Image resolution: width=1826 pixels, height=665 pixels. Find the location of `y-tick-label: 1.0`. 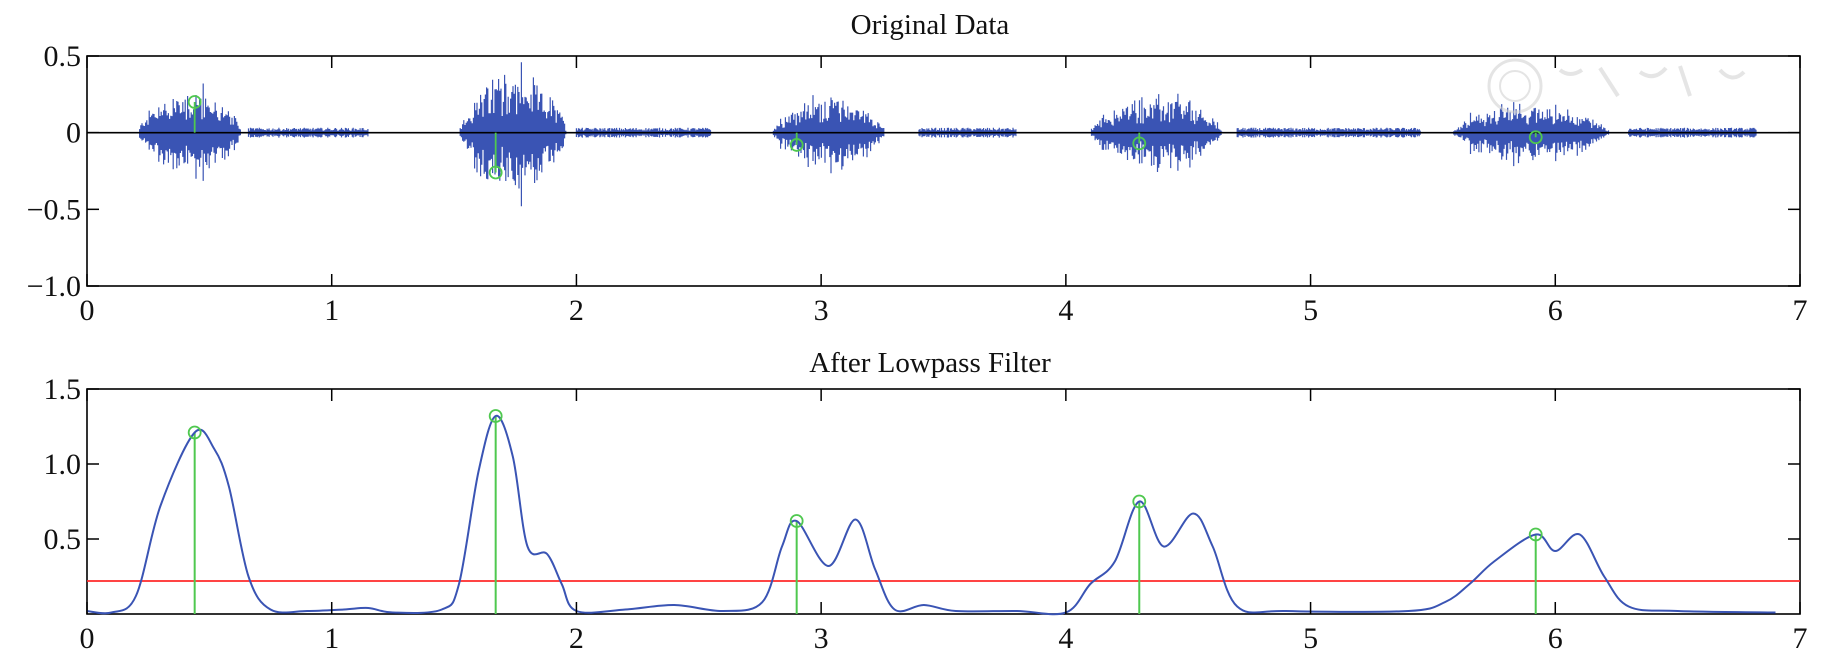

y-tick-label: 1.0 is located at coordinates (63, 464).